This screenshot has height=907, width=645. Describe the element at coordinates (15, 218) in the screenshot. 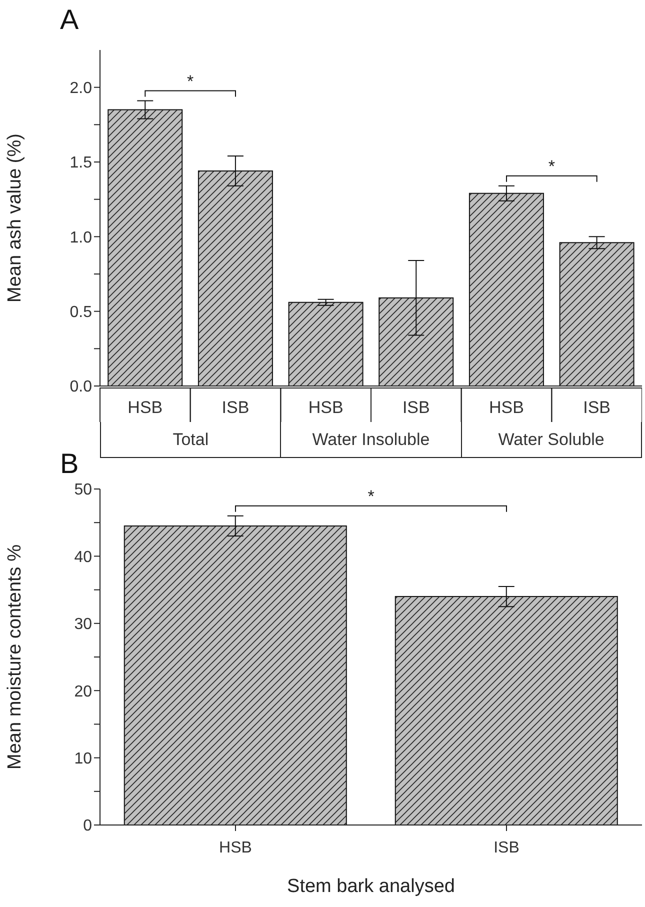

I see `y-axis-title: Mean ash value (%)` at that location.